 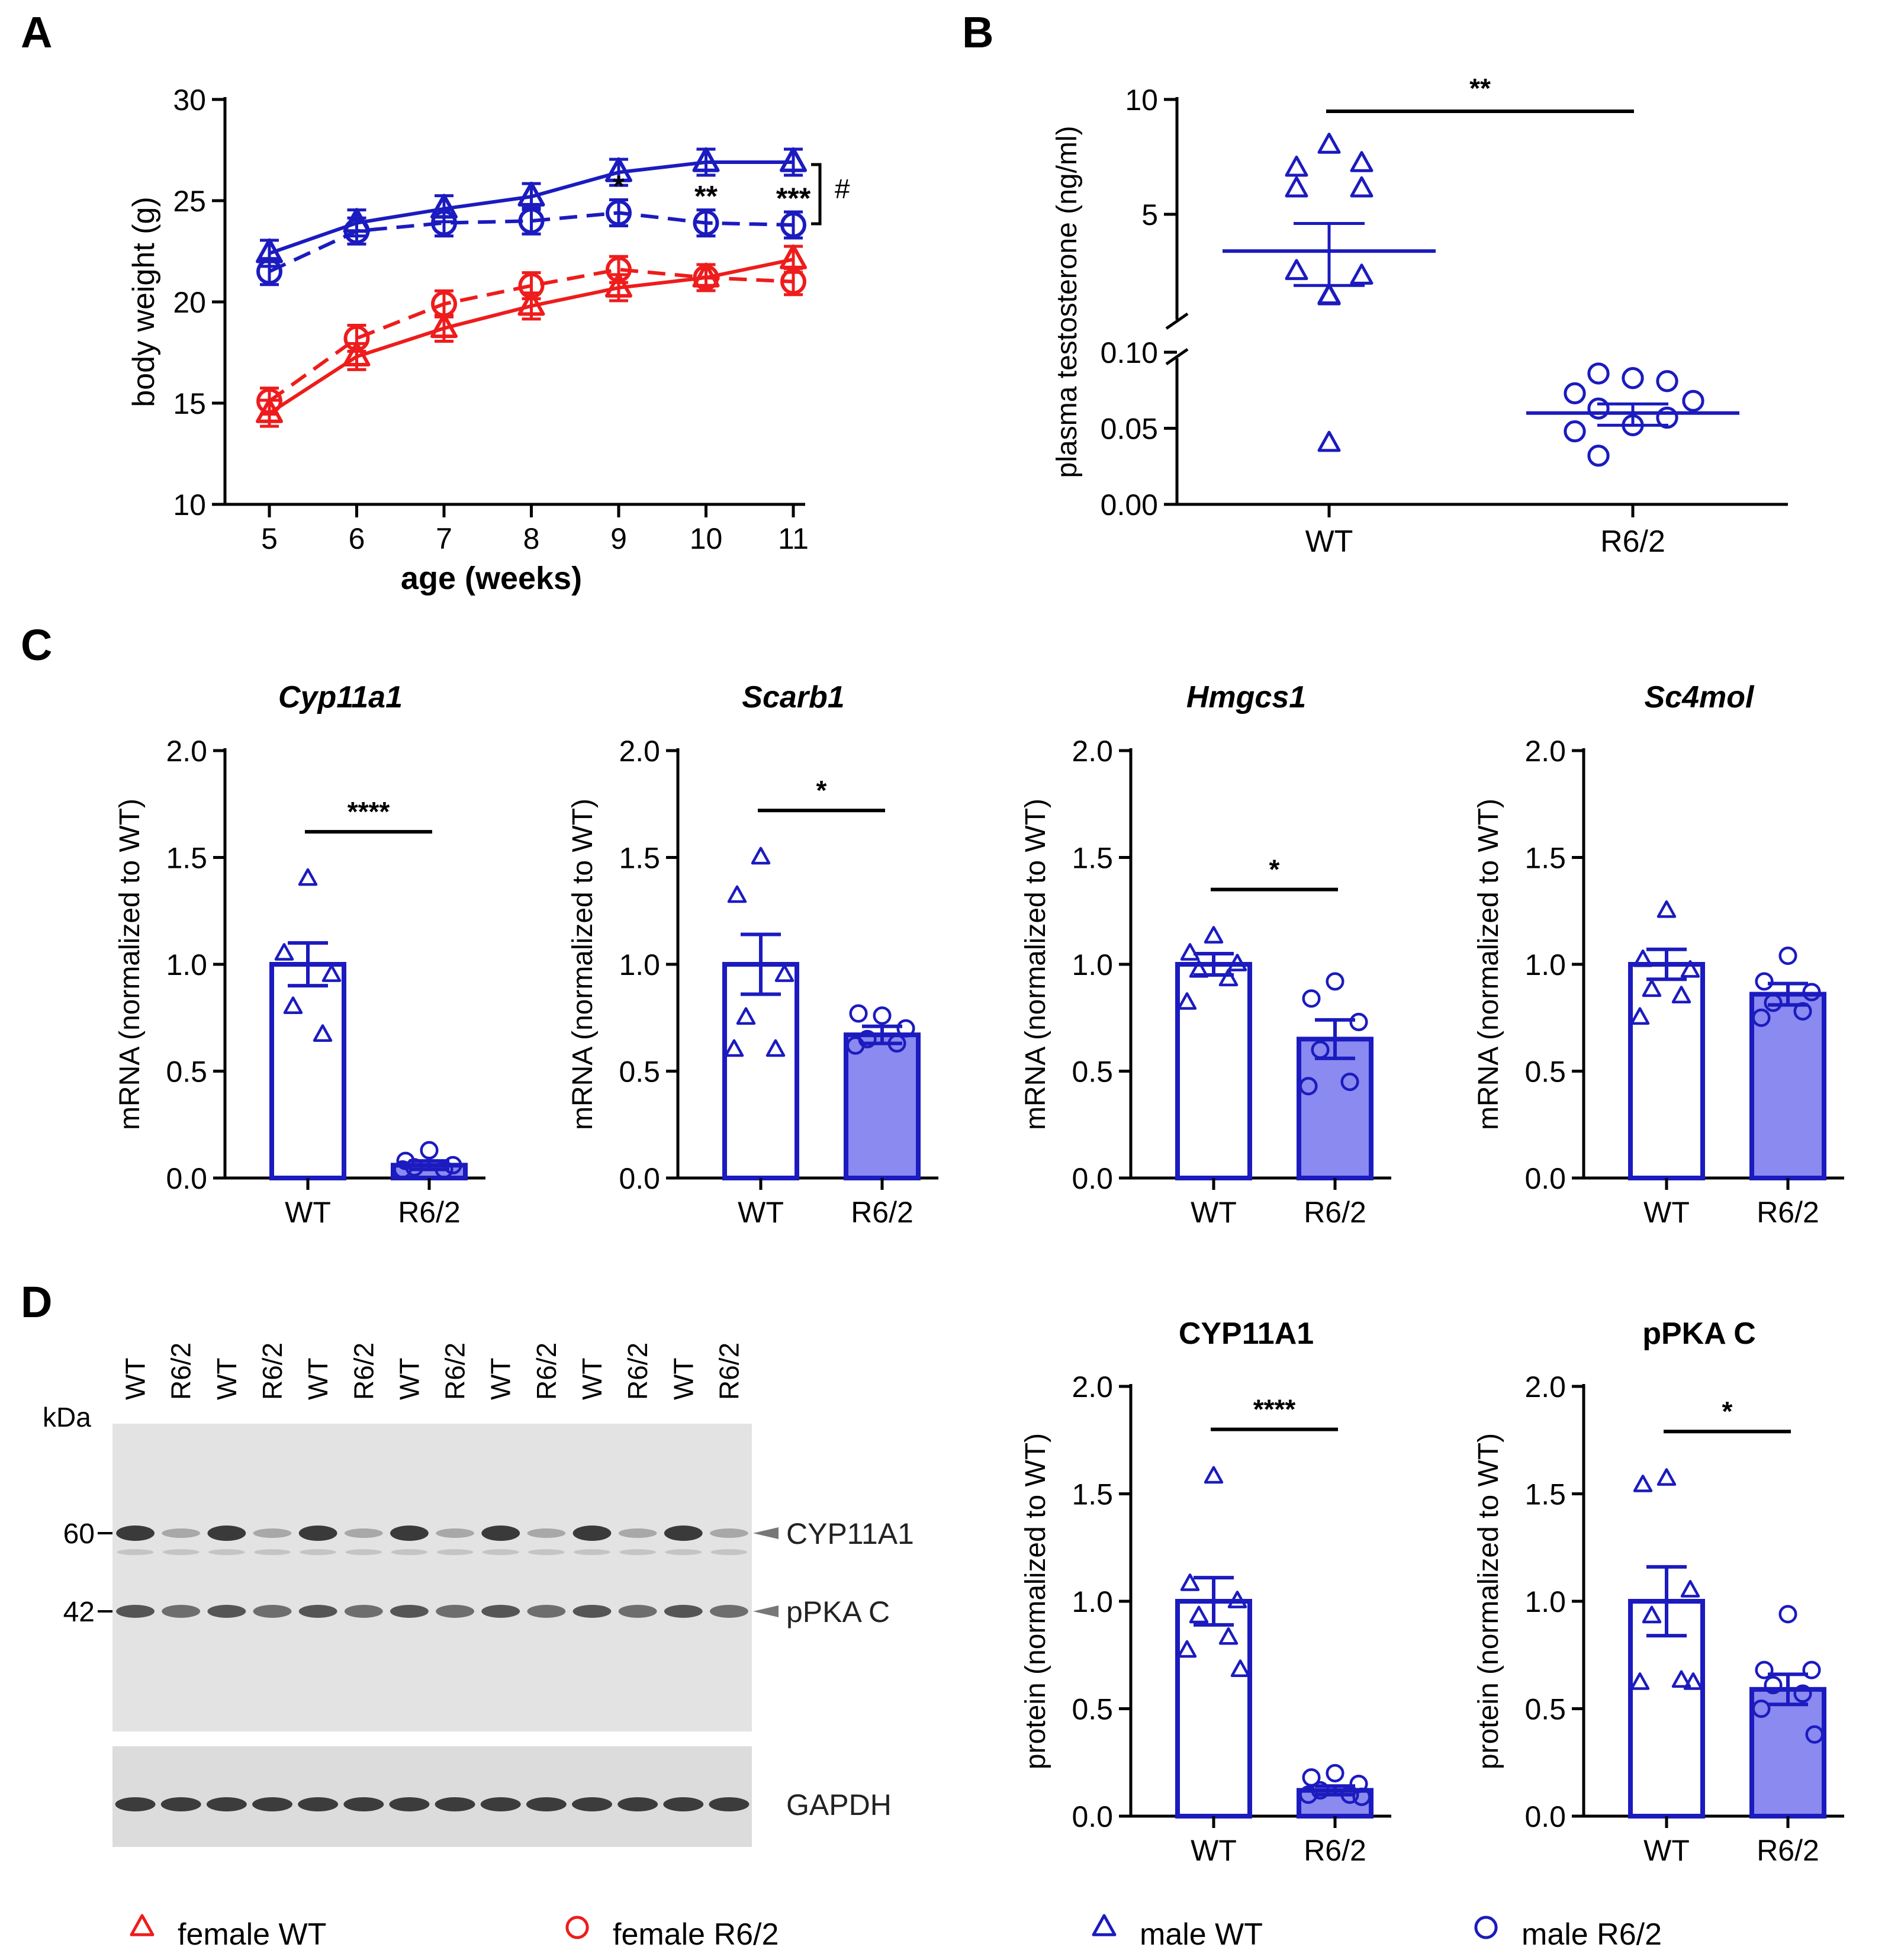 What do you see at coordinates (189, 403) in the screenshot?
I see `a-y-tick-label: 15` at bounding box center [189, 403].